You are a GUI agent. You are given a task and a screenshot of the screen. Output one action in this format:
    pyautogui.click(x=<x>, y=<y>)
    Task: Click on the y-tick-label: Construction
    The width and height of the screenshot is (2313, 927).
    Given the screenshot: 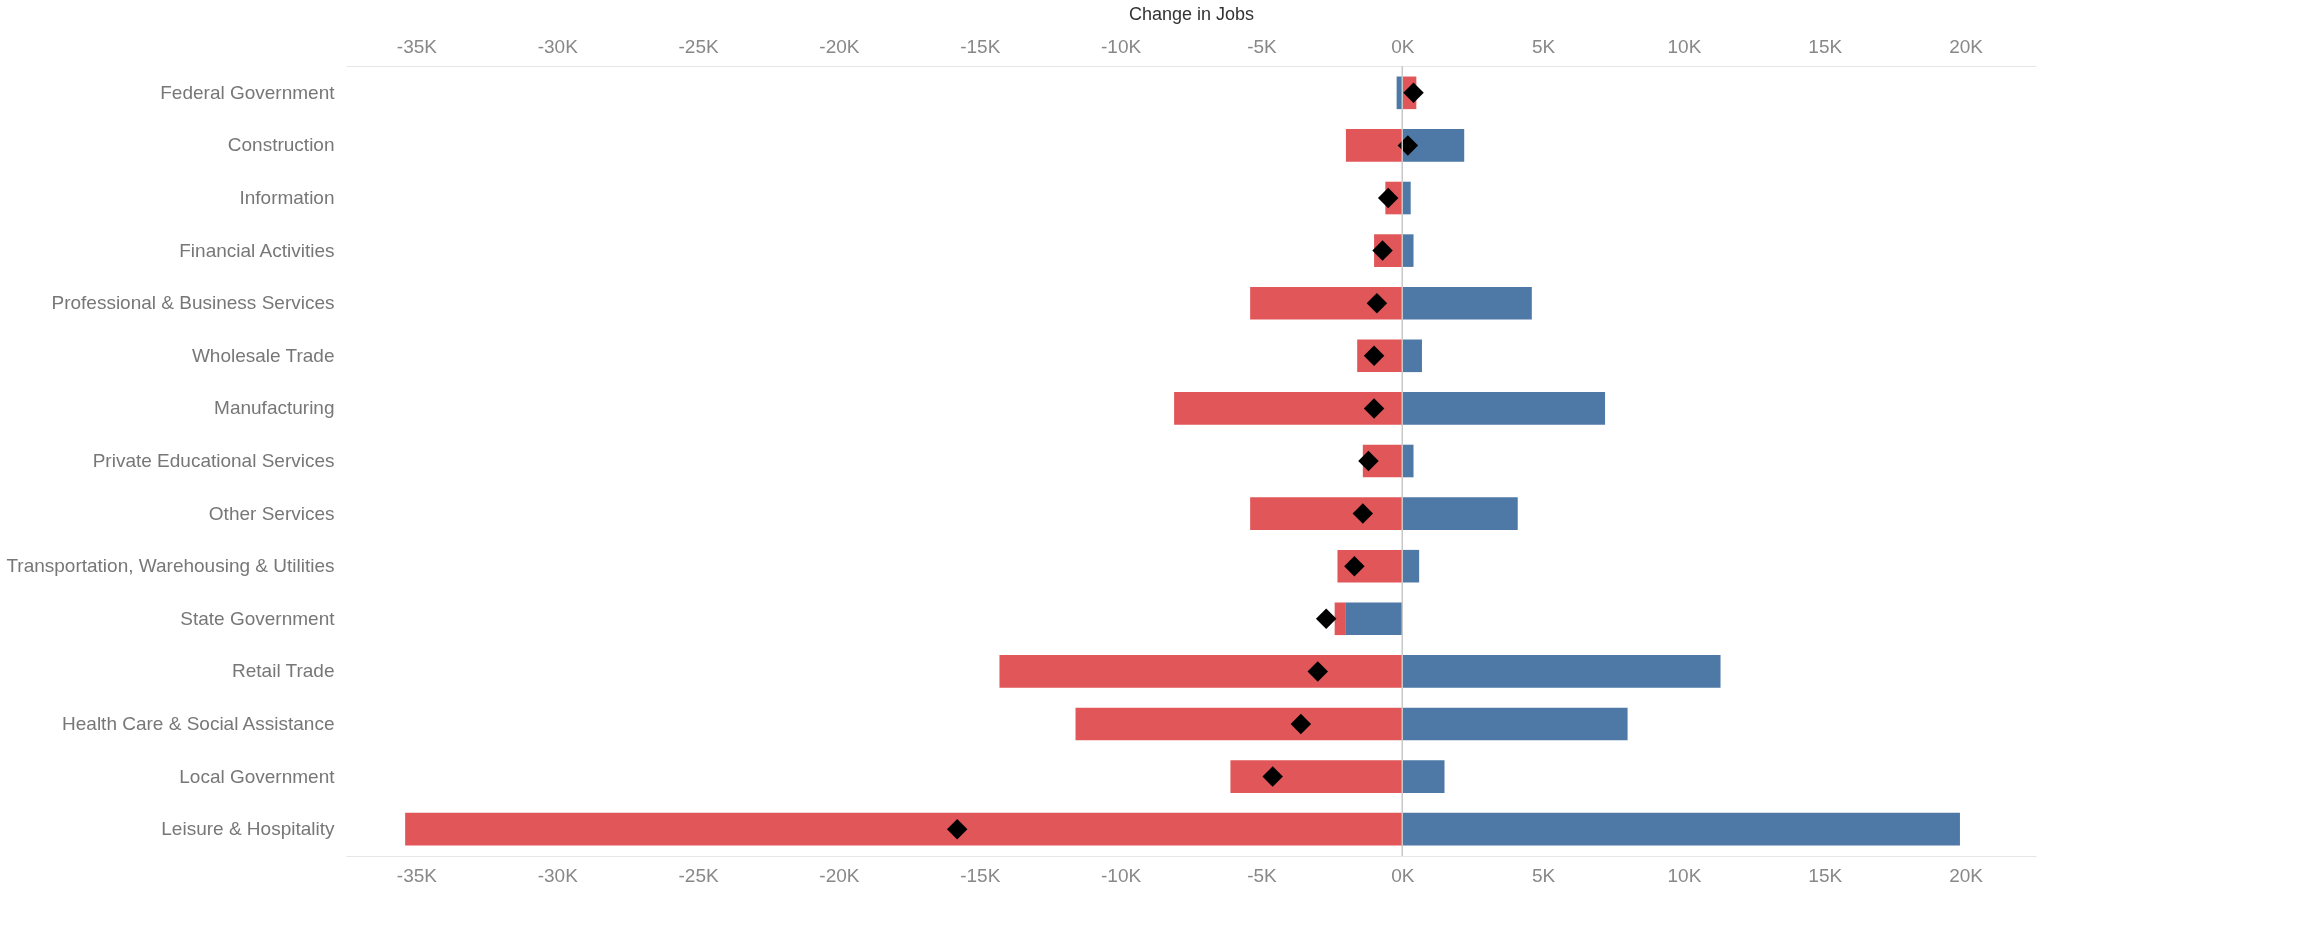 What is the action you would take?
    pyautogui.click(x=281, y=145)
    